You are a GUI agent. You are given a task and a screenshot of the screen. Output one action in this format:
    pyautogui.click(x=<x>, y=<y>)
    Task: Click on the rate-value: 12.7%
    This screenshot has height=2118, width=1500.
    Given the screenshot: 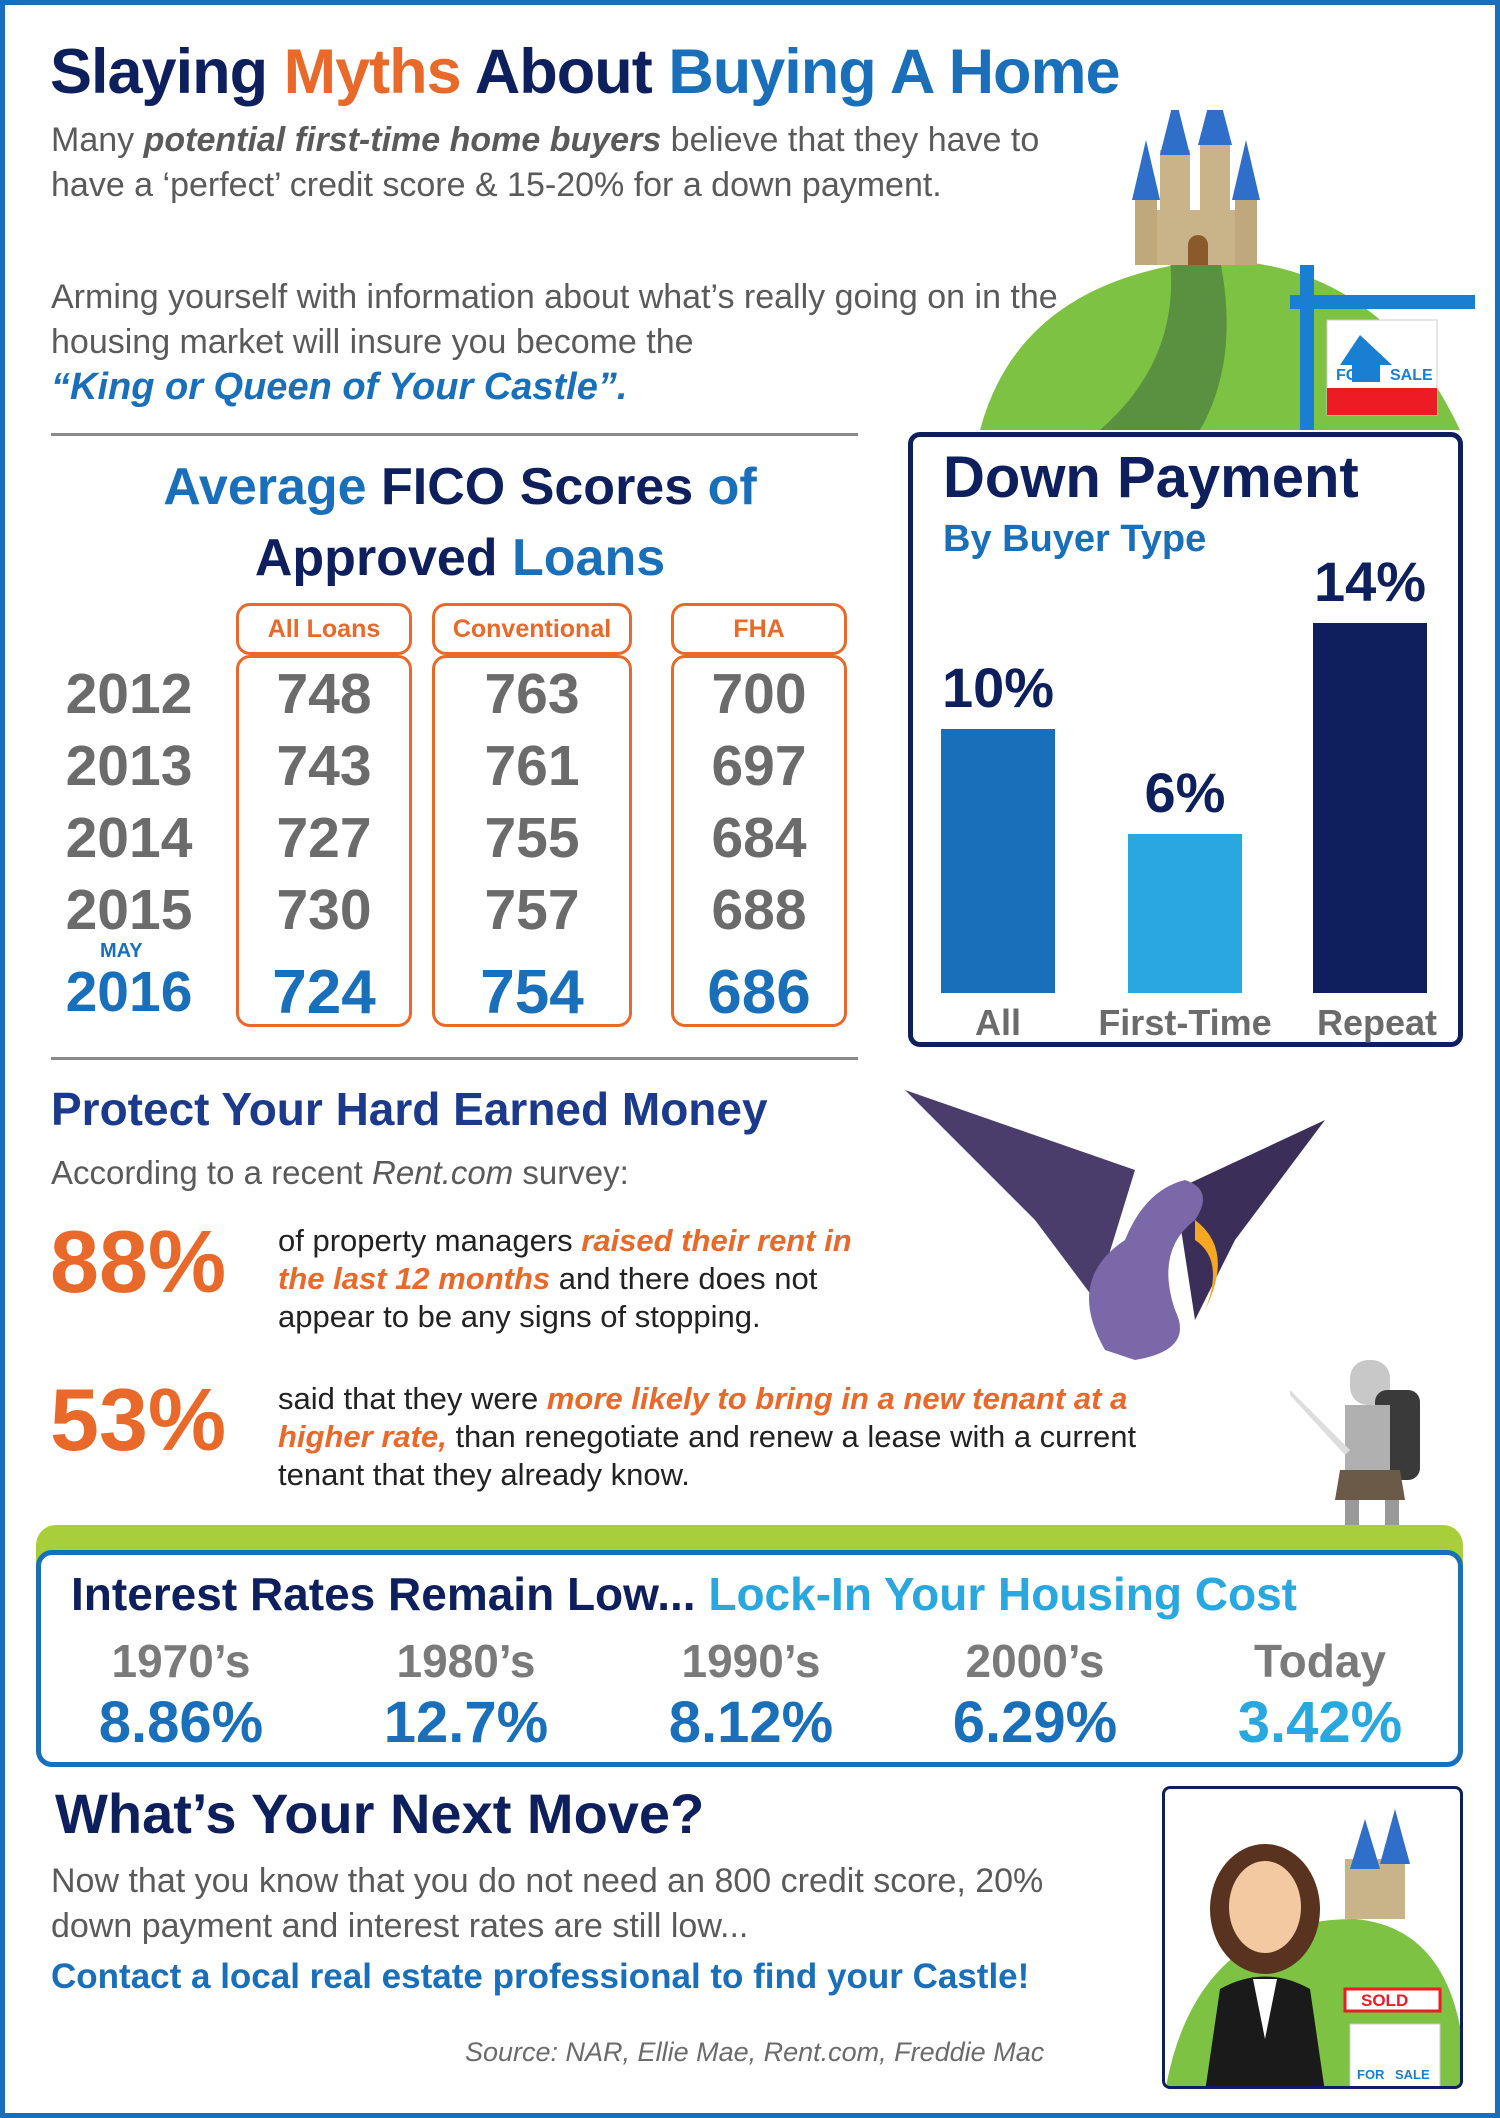 What is the action you would take?
    pyautogui.click(x=466, y=1722)
    